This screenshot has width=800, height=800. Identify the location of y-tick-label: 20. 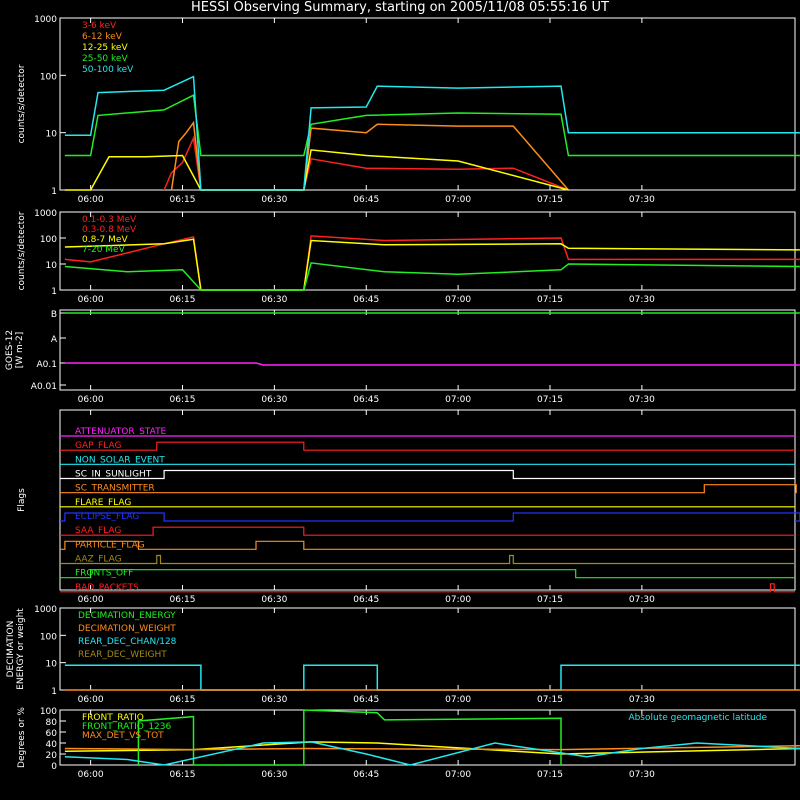
(52, 756).